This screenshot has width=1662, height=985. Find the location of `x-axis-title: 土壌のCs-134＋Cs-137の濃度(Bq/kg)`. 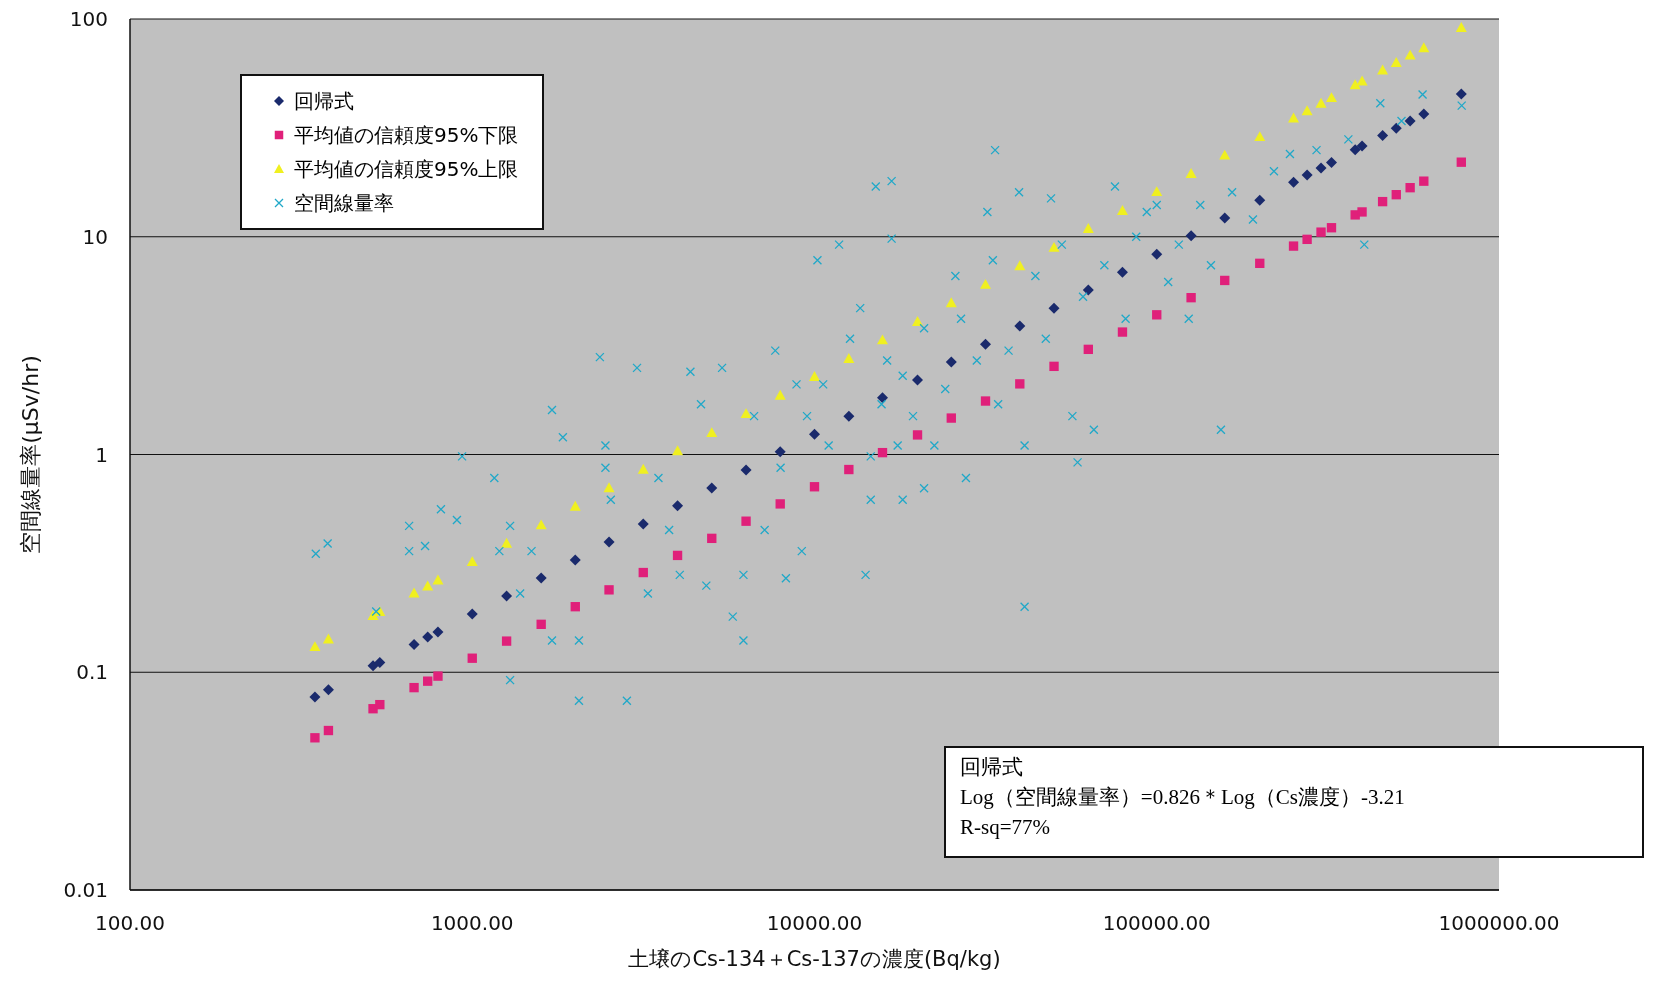

x-axis-title: 土壌のCs-134＋Cs-137の濃度(Bq/kg) is located at coordinates (814, 959).